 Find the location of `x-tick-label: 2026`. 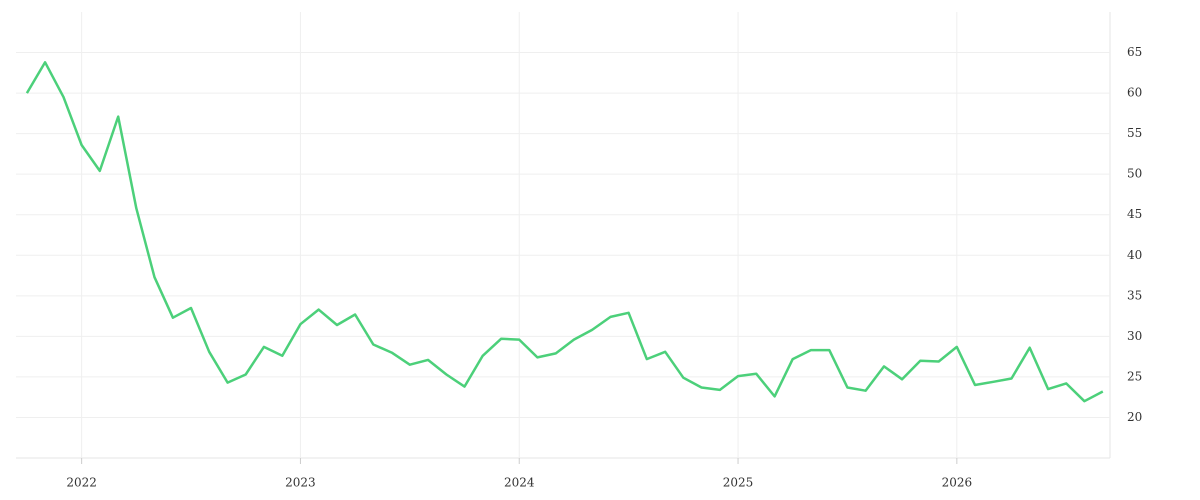

x-tick-label: 2026 is located at coordinates (957, 483).